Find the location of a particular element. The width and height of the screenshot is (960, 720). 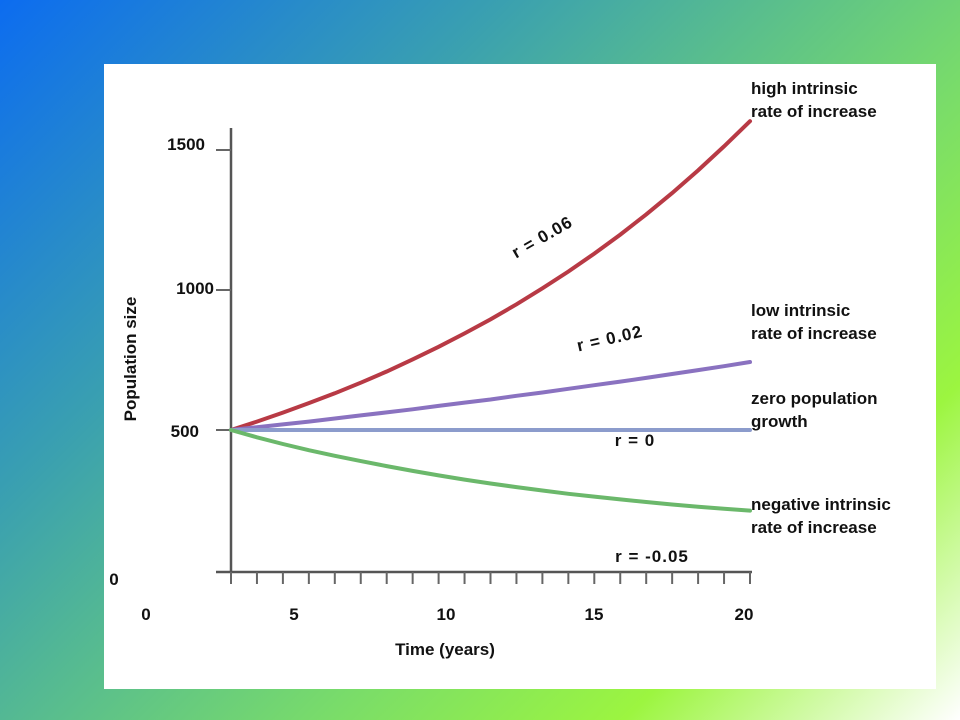

y-tick-label: 1500 is located at coordinates (186, 144).